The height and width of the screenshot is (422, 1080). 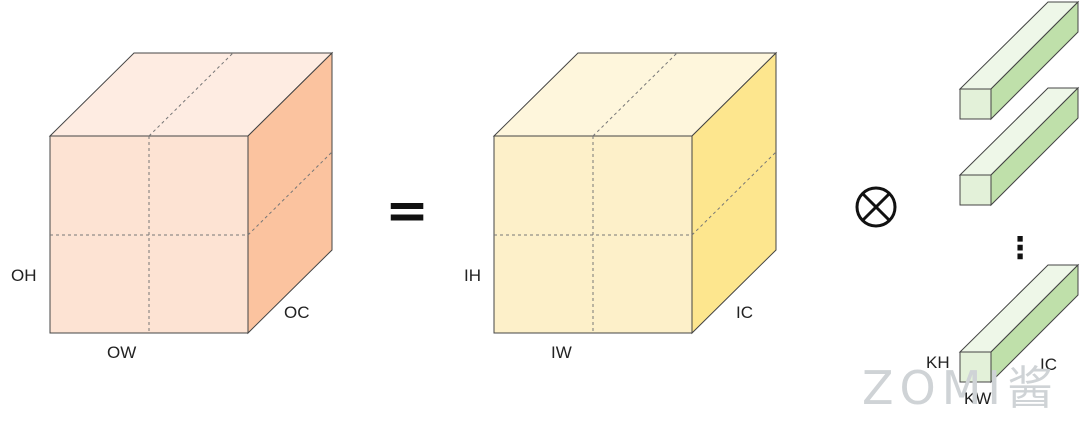 I want to click on output-width-label: OW, so click(x=121, y=352).